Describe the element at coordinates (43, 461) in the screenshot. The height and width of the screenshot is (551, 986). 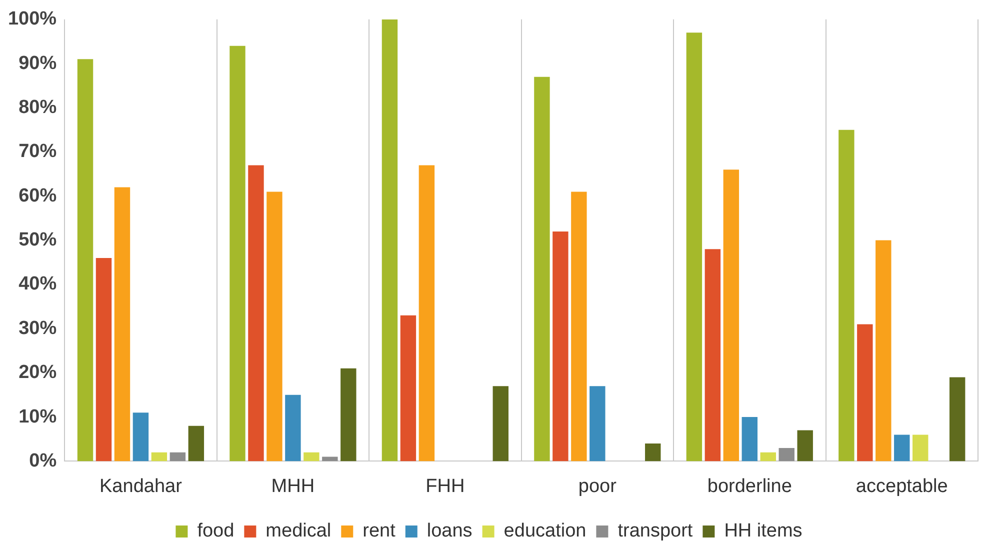
I see `y-tick-label: 0%` at that location.